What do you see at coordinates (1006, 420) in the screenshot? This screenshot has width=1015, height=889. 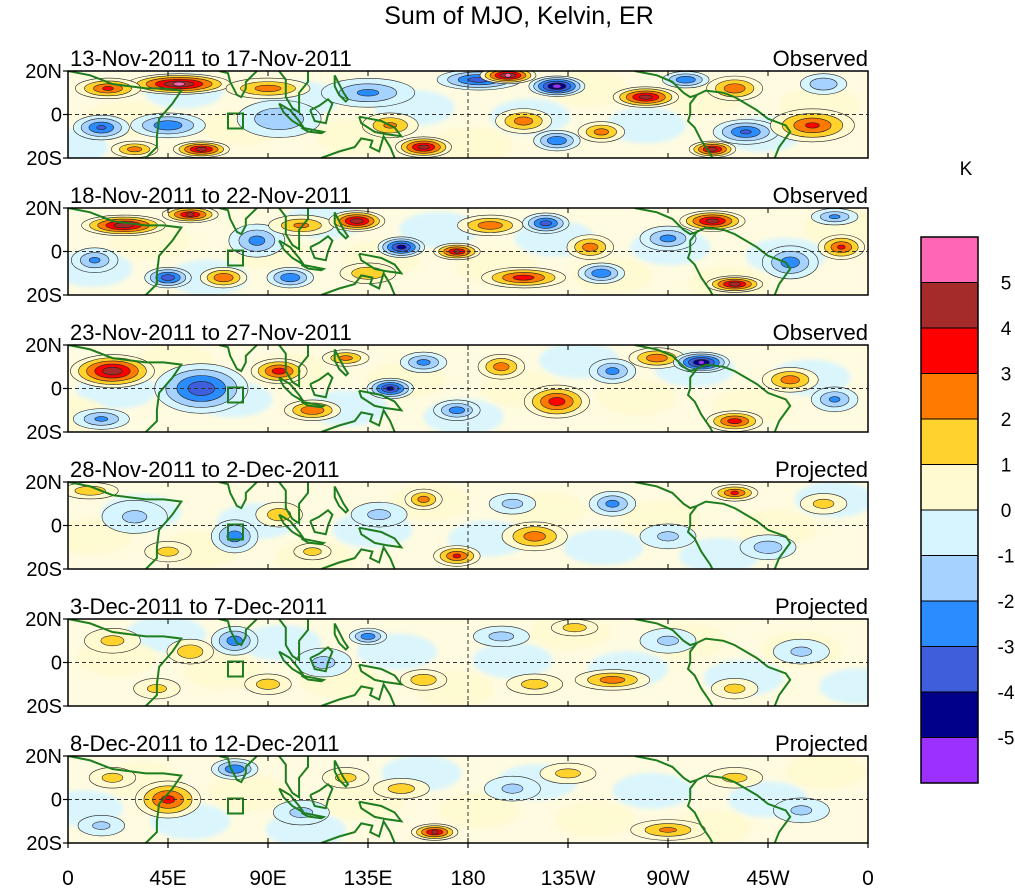 I see `colorbar-label: 2` at bounding box center [1006, 420].